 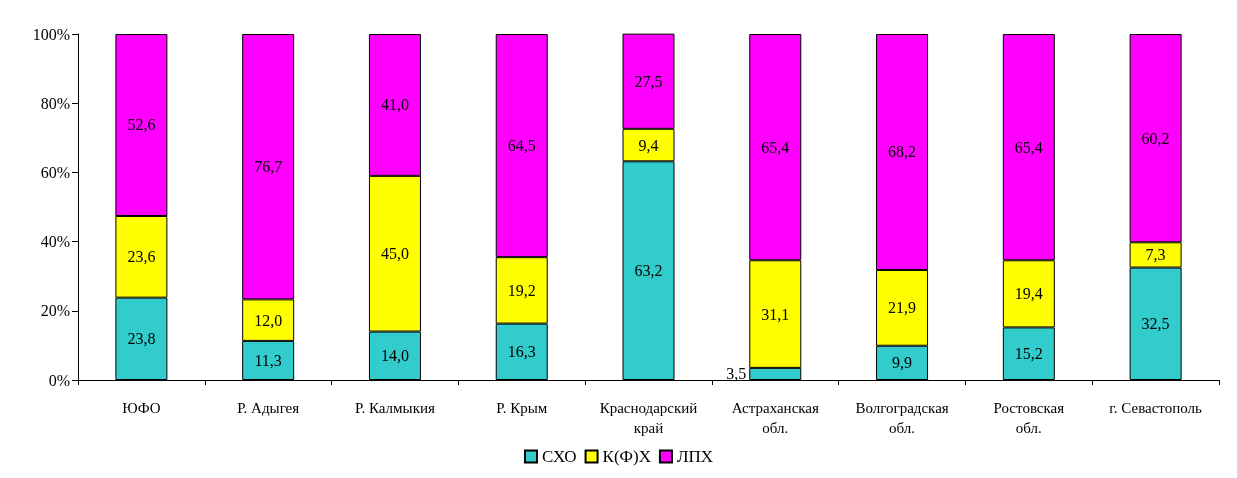 I want to click on data-label: 3,5, so click(x=736, y=374).